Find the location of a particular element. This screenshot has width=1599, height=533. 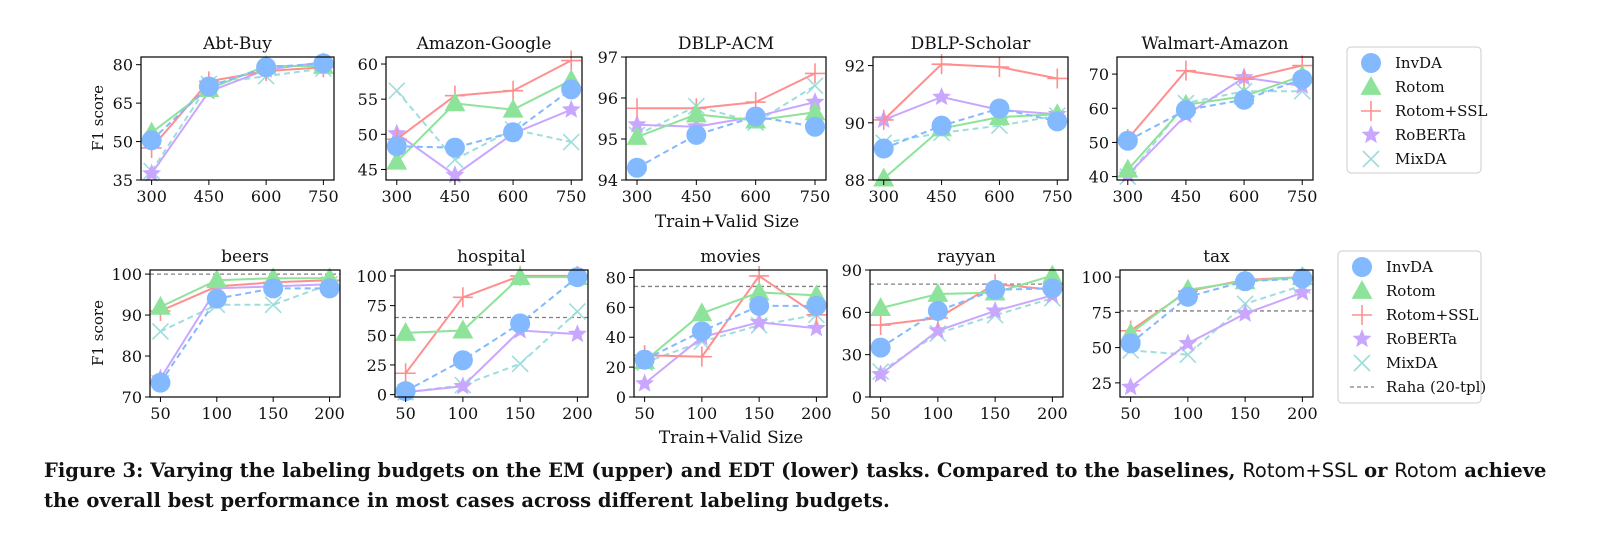

legend-label-invda: InvDA is located at coordinates (1418, 63).